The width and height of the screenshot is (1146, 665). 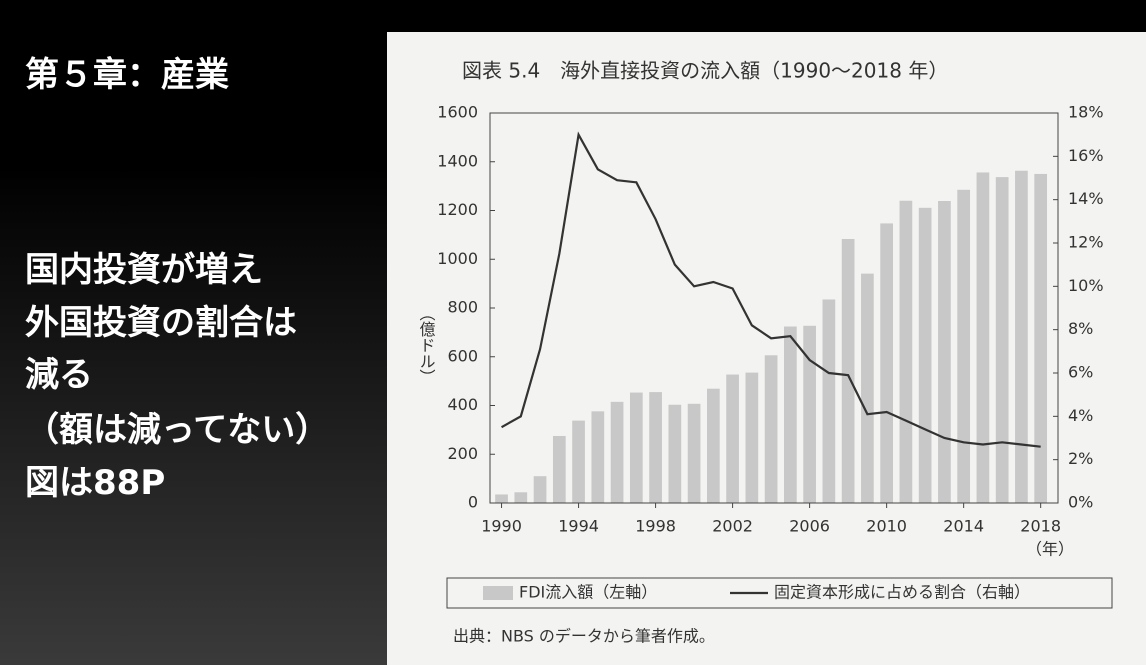 I want to click on y-tick-label: 1200, so click(x=457, y=209).